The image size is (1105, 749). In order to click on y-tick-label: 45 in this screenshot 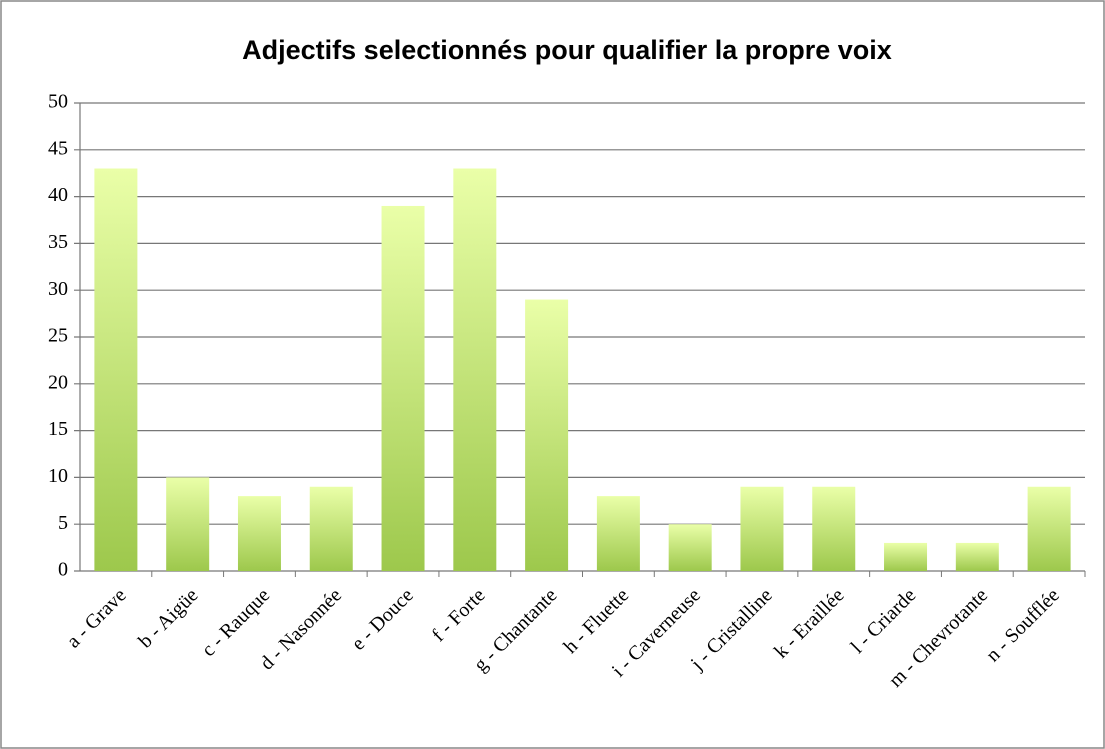, I will do `click(58, 148)`.